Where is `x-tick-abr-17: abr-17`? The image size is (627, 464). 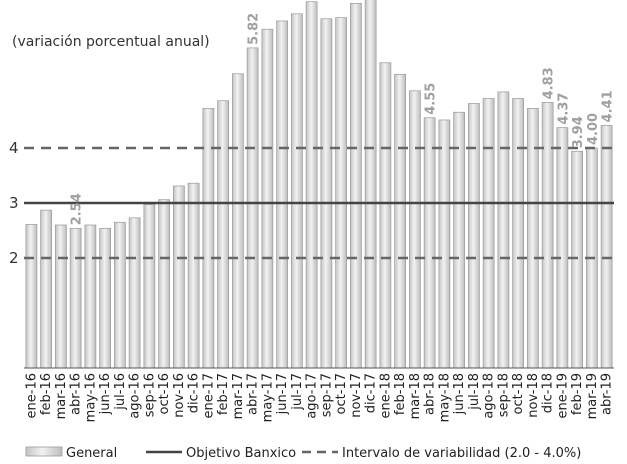 x-tick-abr-17: abr-17 is located at coordinates (253, 394).